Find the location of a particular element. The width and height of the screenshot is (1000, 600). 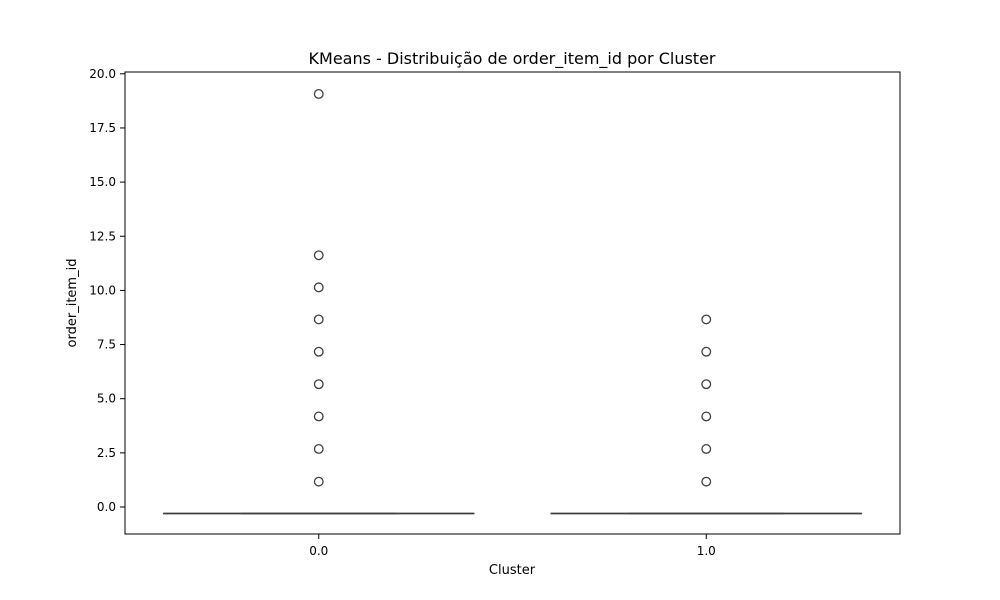

x-axis: 0.0 1.0 is located at coordinates (512, 546).